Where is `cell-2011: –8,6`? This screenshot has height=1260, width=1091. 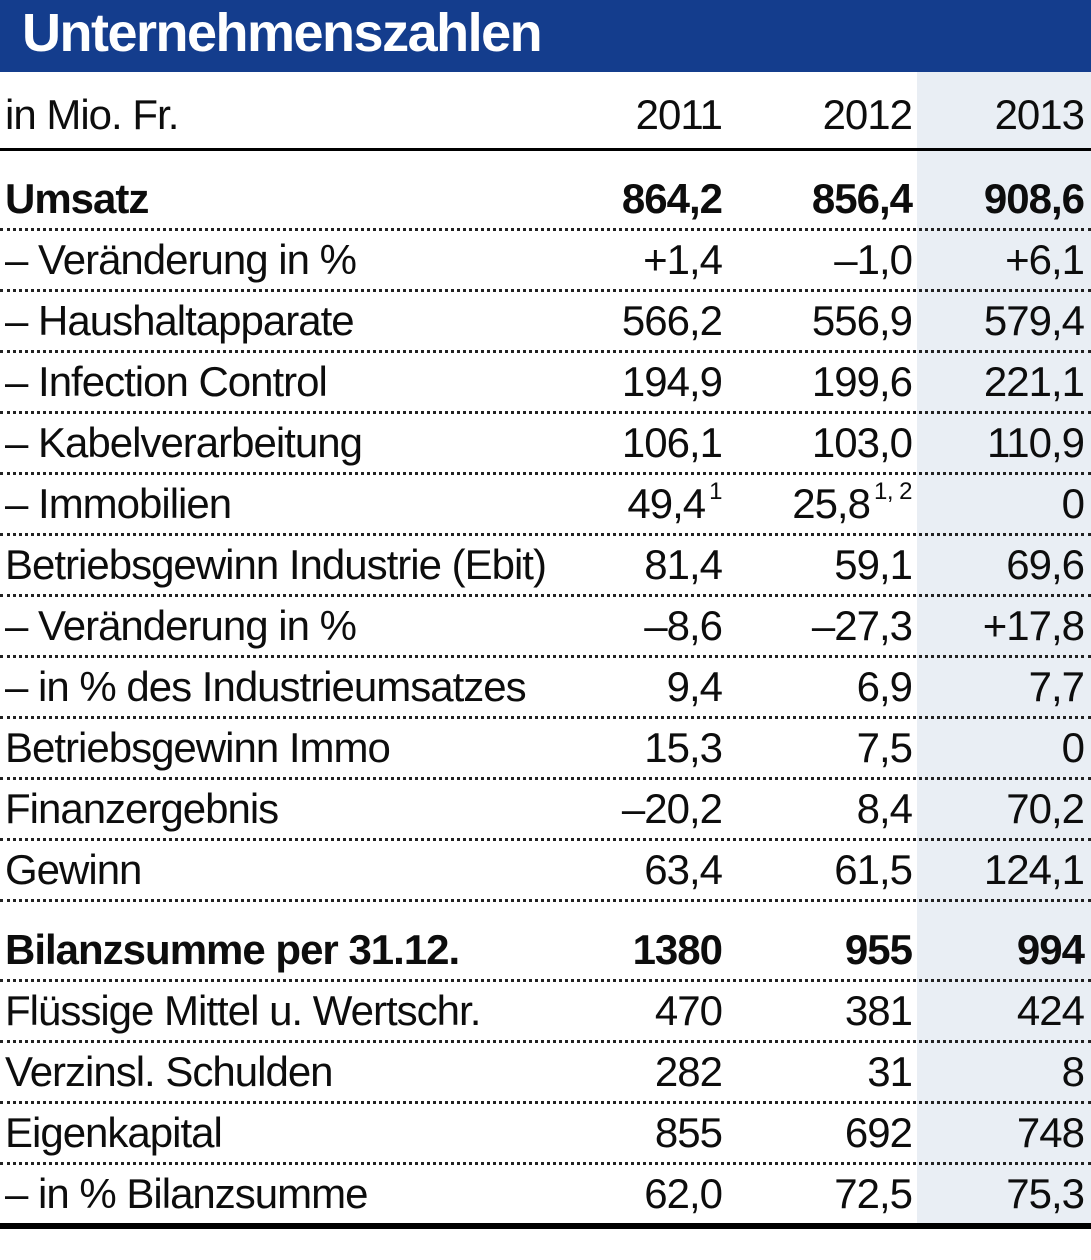
cell-2011: –8,6 is located at coordinates (683, 625).